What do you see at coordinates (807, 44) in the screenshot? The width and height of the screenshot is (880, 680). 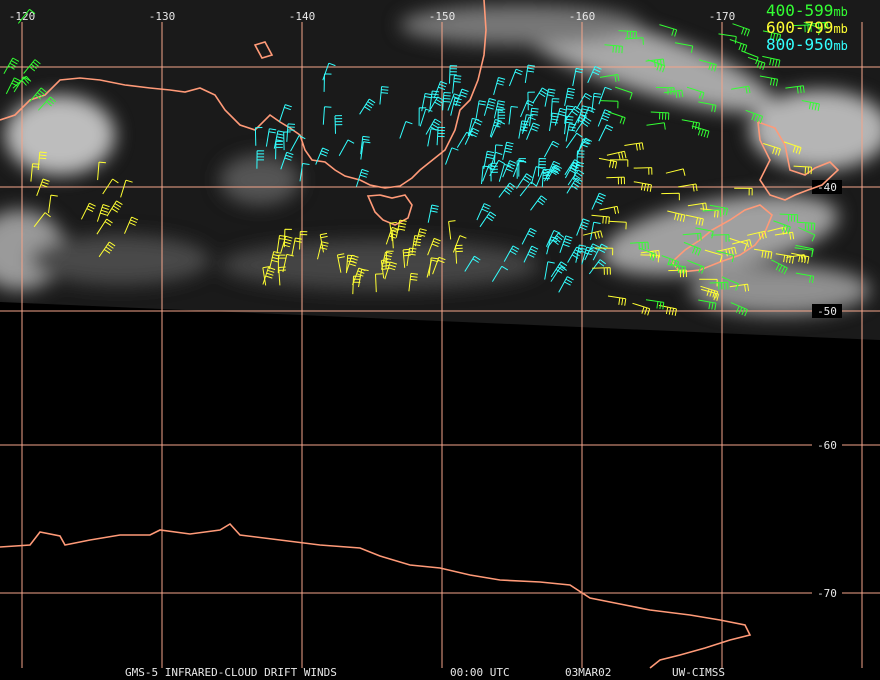 I see `legend-entry: 800-950mb` at bounding box center [807, 44].